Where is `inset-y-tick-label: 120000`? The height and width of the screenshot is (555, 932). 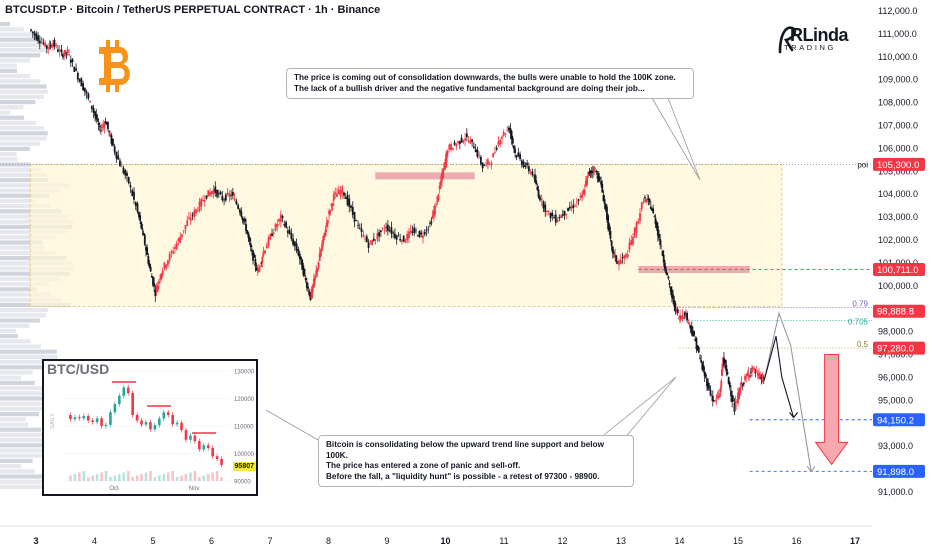 inset-y-tick-label: 120000 is located at coordinates (244, 400).